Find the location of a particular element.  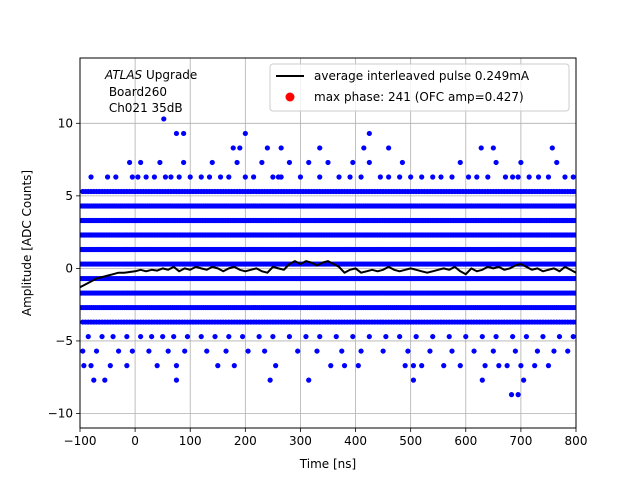

x-tick-label: 800 is located at coordinates (576, 441).